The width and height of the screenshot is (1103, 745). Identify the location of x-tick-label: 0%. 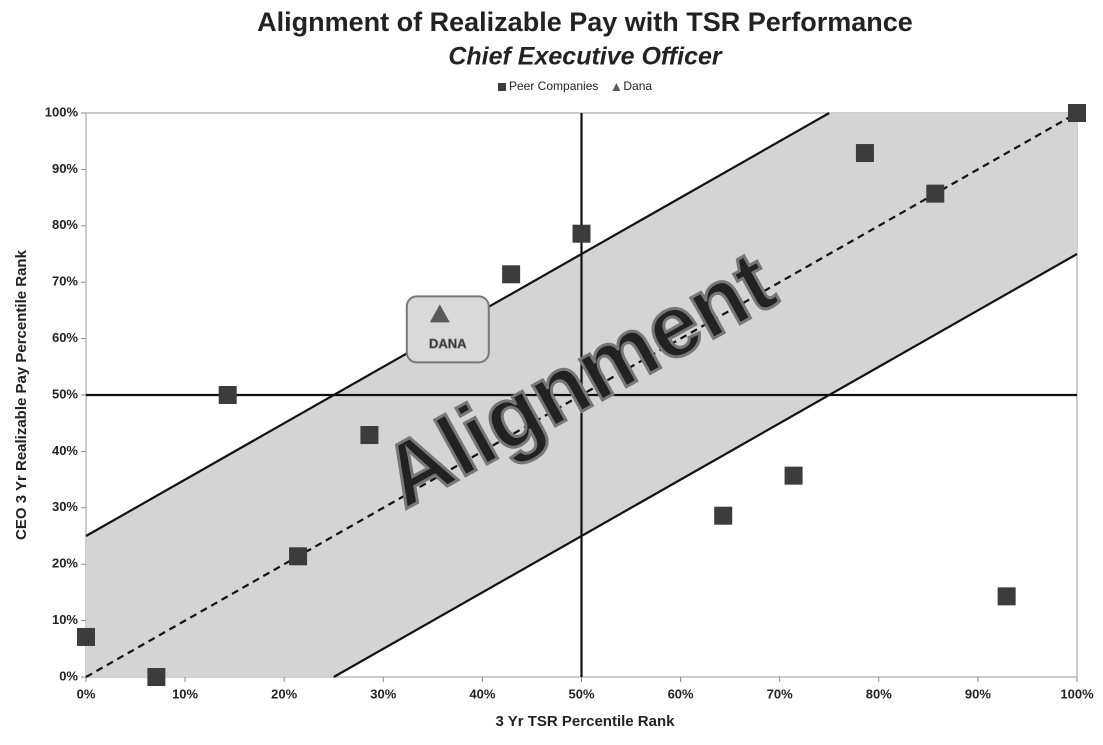
(86, 693).